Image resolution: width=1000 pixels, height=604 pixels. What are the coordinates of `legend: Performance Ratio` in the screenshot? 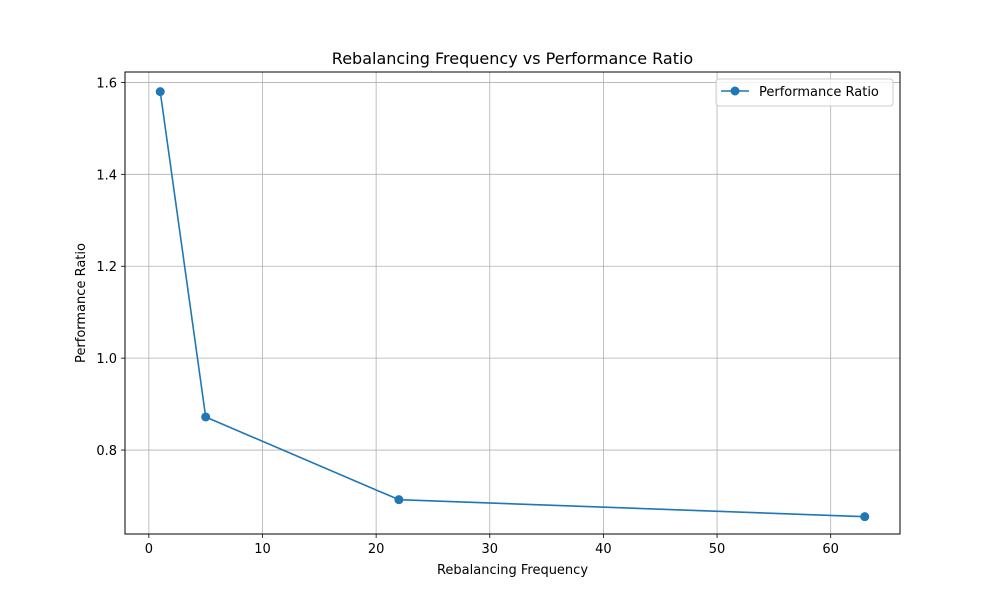 It's located at (804, 92).